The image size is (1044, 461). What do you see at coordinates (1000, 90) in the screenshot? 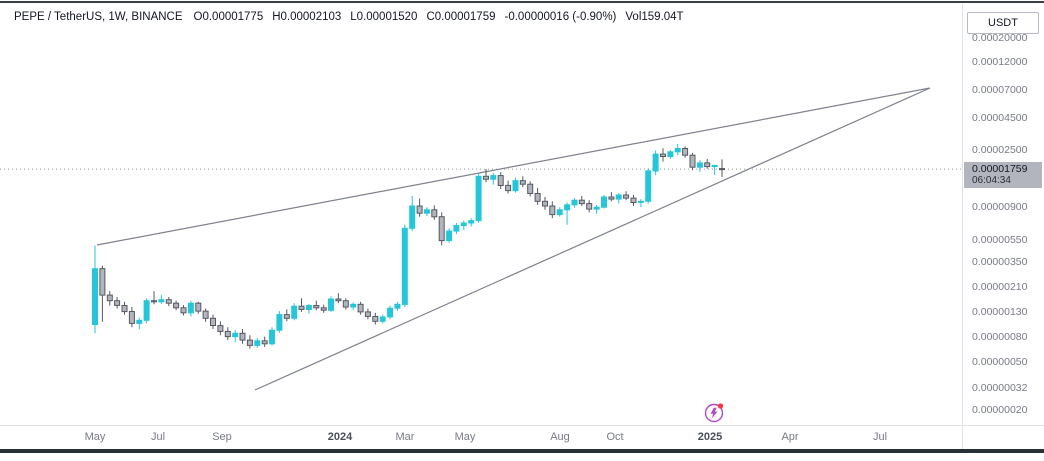
I see `price-tick-label: 0.00007000` at bounding box center [1000, 90].